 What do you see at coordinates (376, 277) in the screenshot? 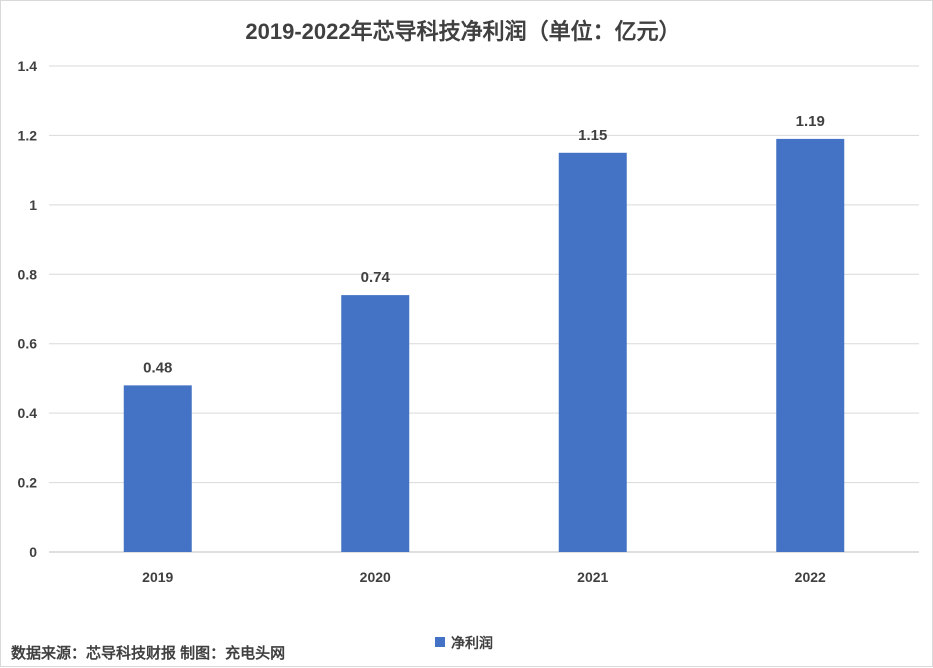
I see `data-label: 0.74` at bounding box center [376, 277].